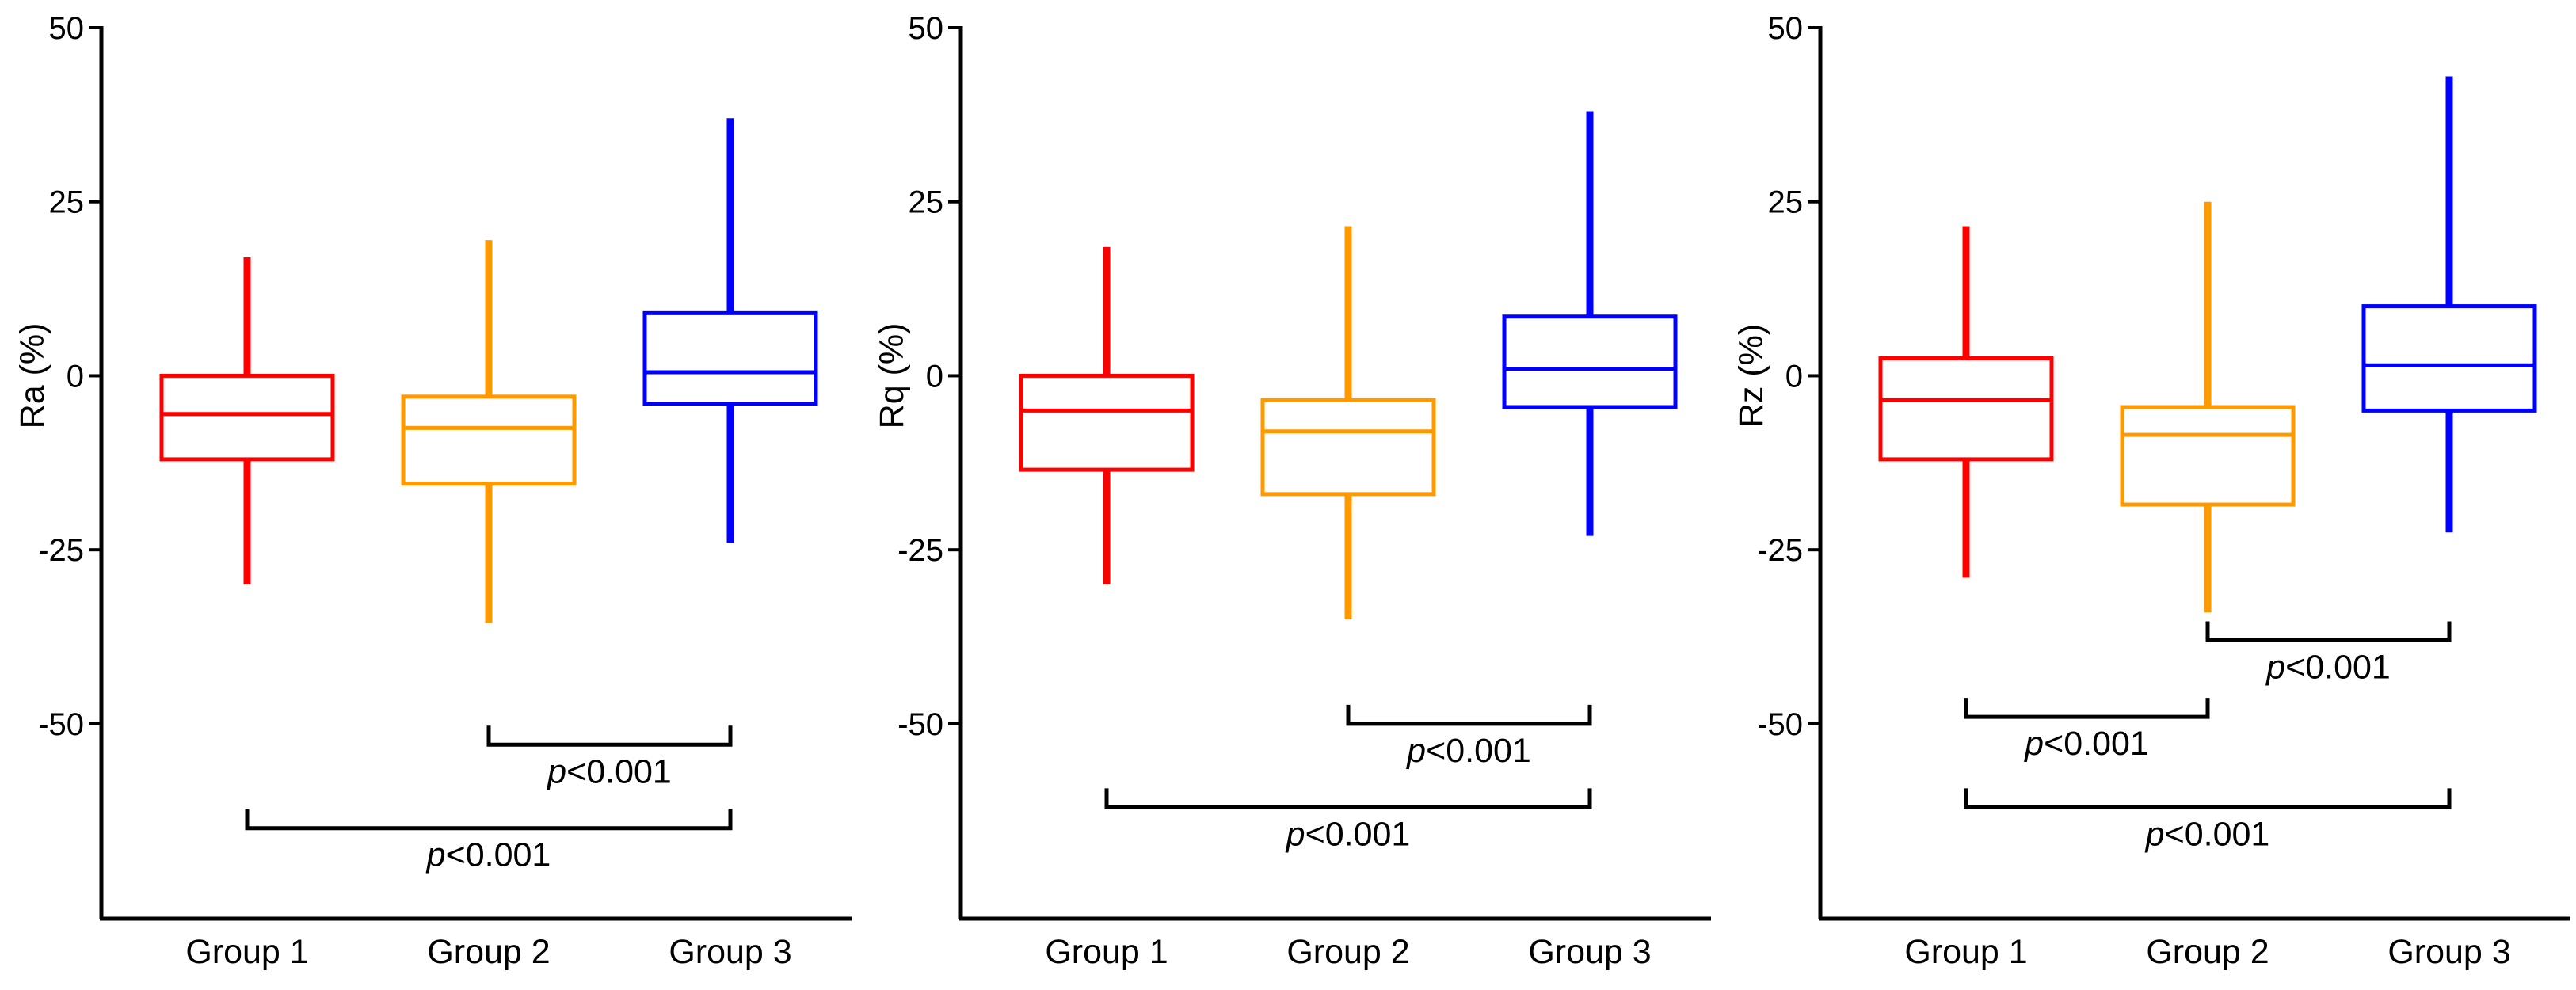 Image resolution: width=2576 pixels, height=990 pixels. What do you see at coordinates (892, 376) in the screenshot?
I see `y-axis-title: Rq (%)` at bounding box center [892, 376].